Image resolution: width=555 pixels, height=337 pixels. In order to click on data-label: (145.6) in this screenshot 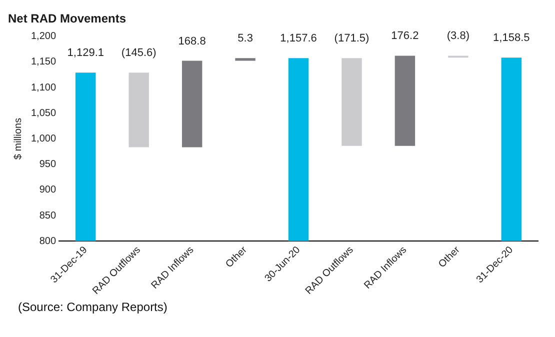, I will do `click(138, 53)`.